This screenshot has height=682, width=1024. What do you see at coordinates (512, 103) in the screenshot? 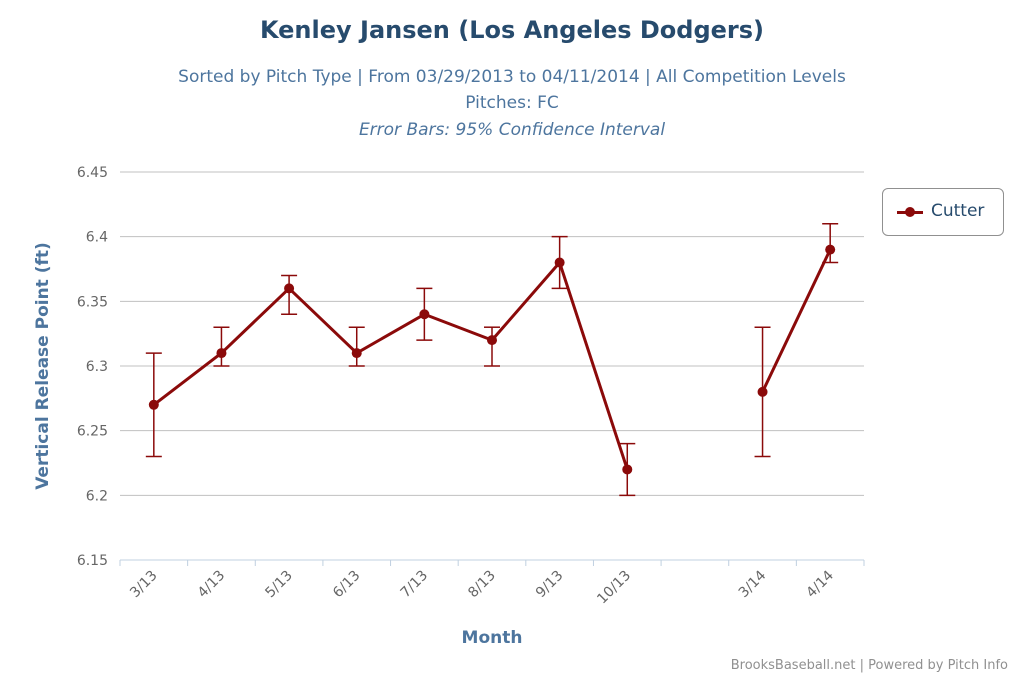
I see `pitches-label: Pitches: FC` at bounding box center [512, 103].